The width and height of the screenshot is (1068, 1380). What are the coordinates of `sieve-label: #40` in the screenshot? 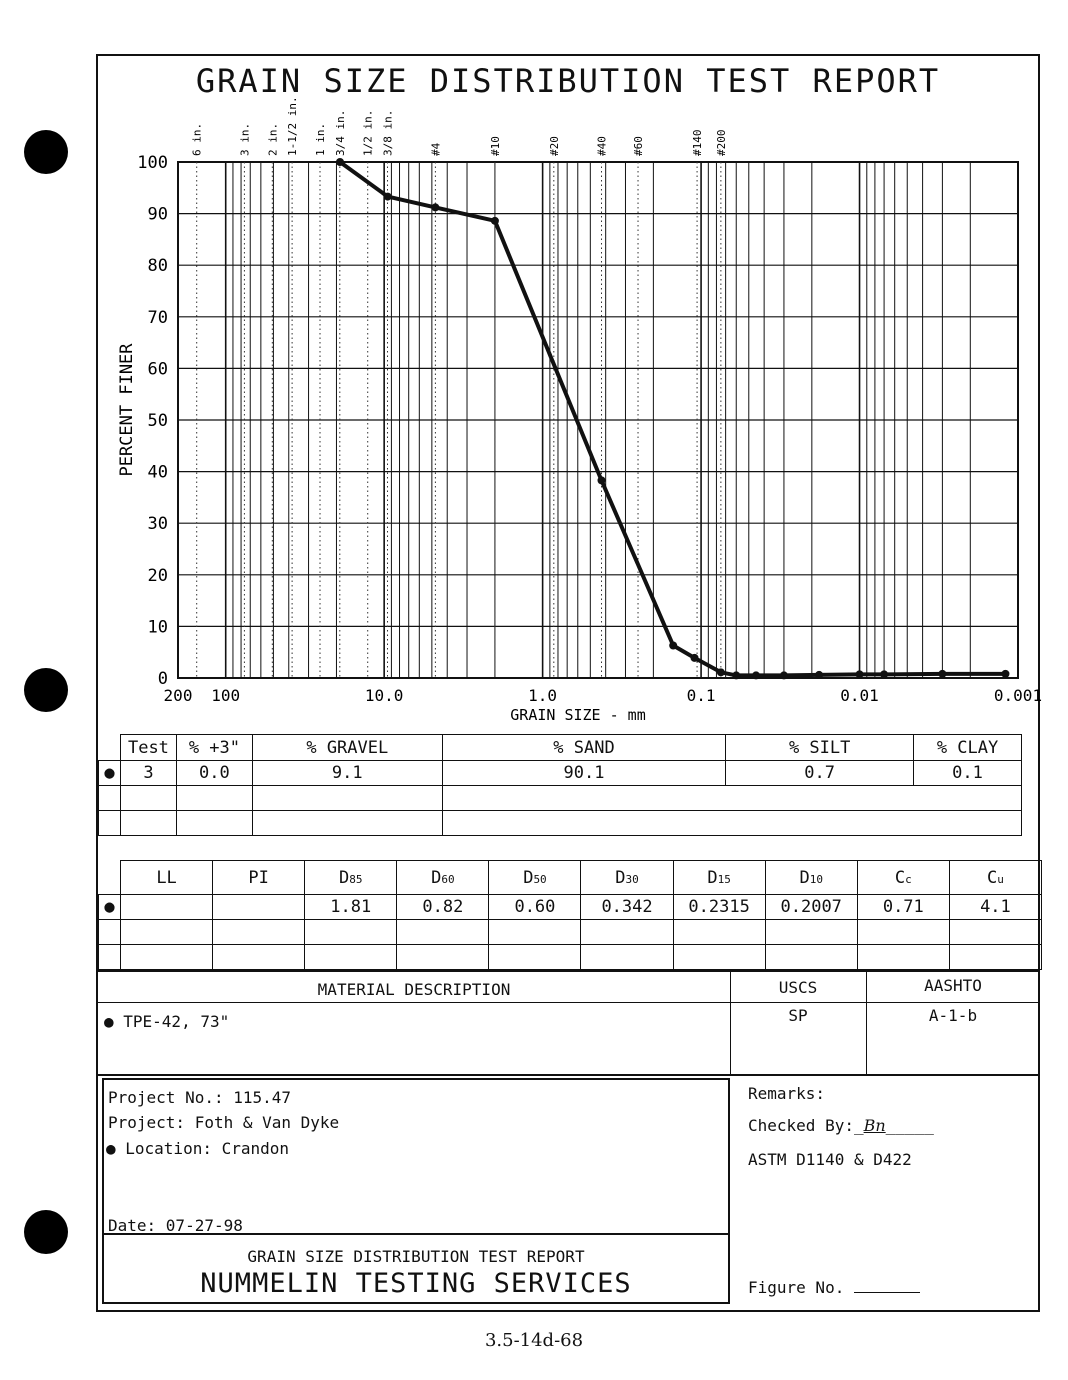 It's located at (602, 146).